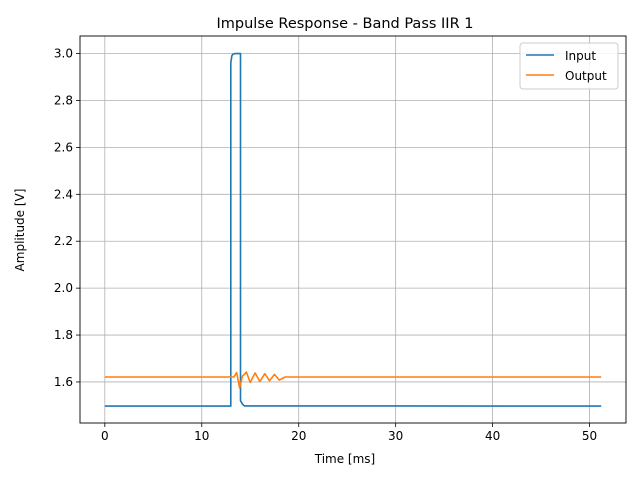 Image resolution: width=640 pixels, height=480 pixels. What do you see at coordinates (492, 436) in the screenshot?
I see `x-tick-label: 40` at bounding box center [492, 436].